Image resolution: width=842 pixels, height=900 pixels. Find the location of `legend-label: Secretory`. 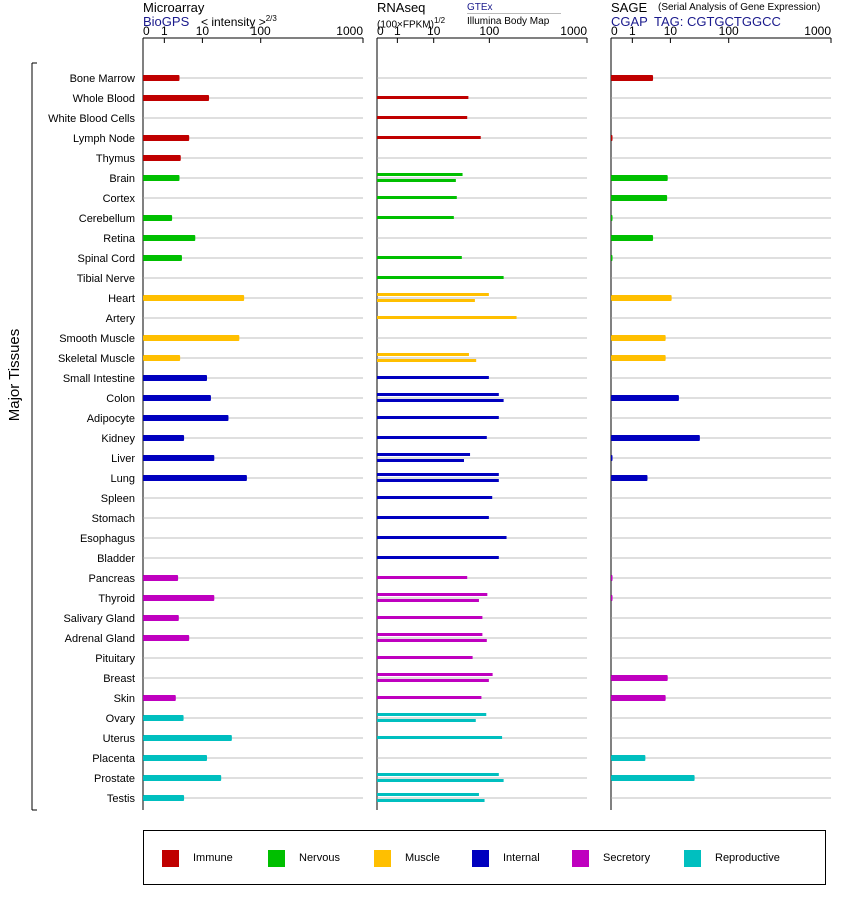

legend-label: Secretory is located at coordinates (627, 858).